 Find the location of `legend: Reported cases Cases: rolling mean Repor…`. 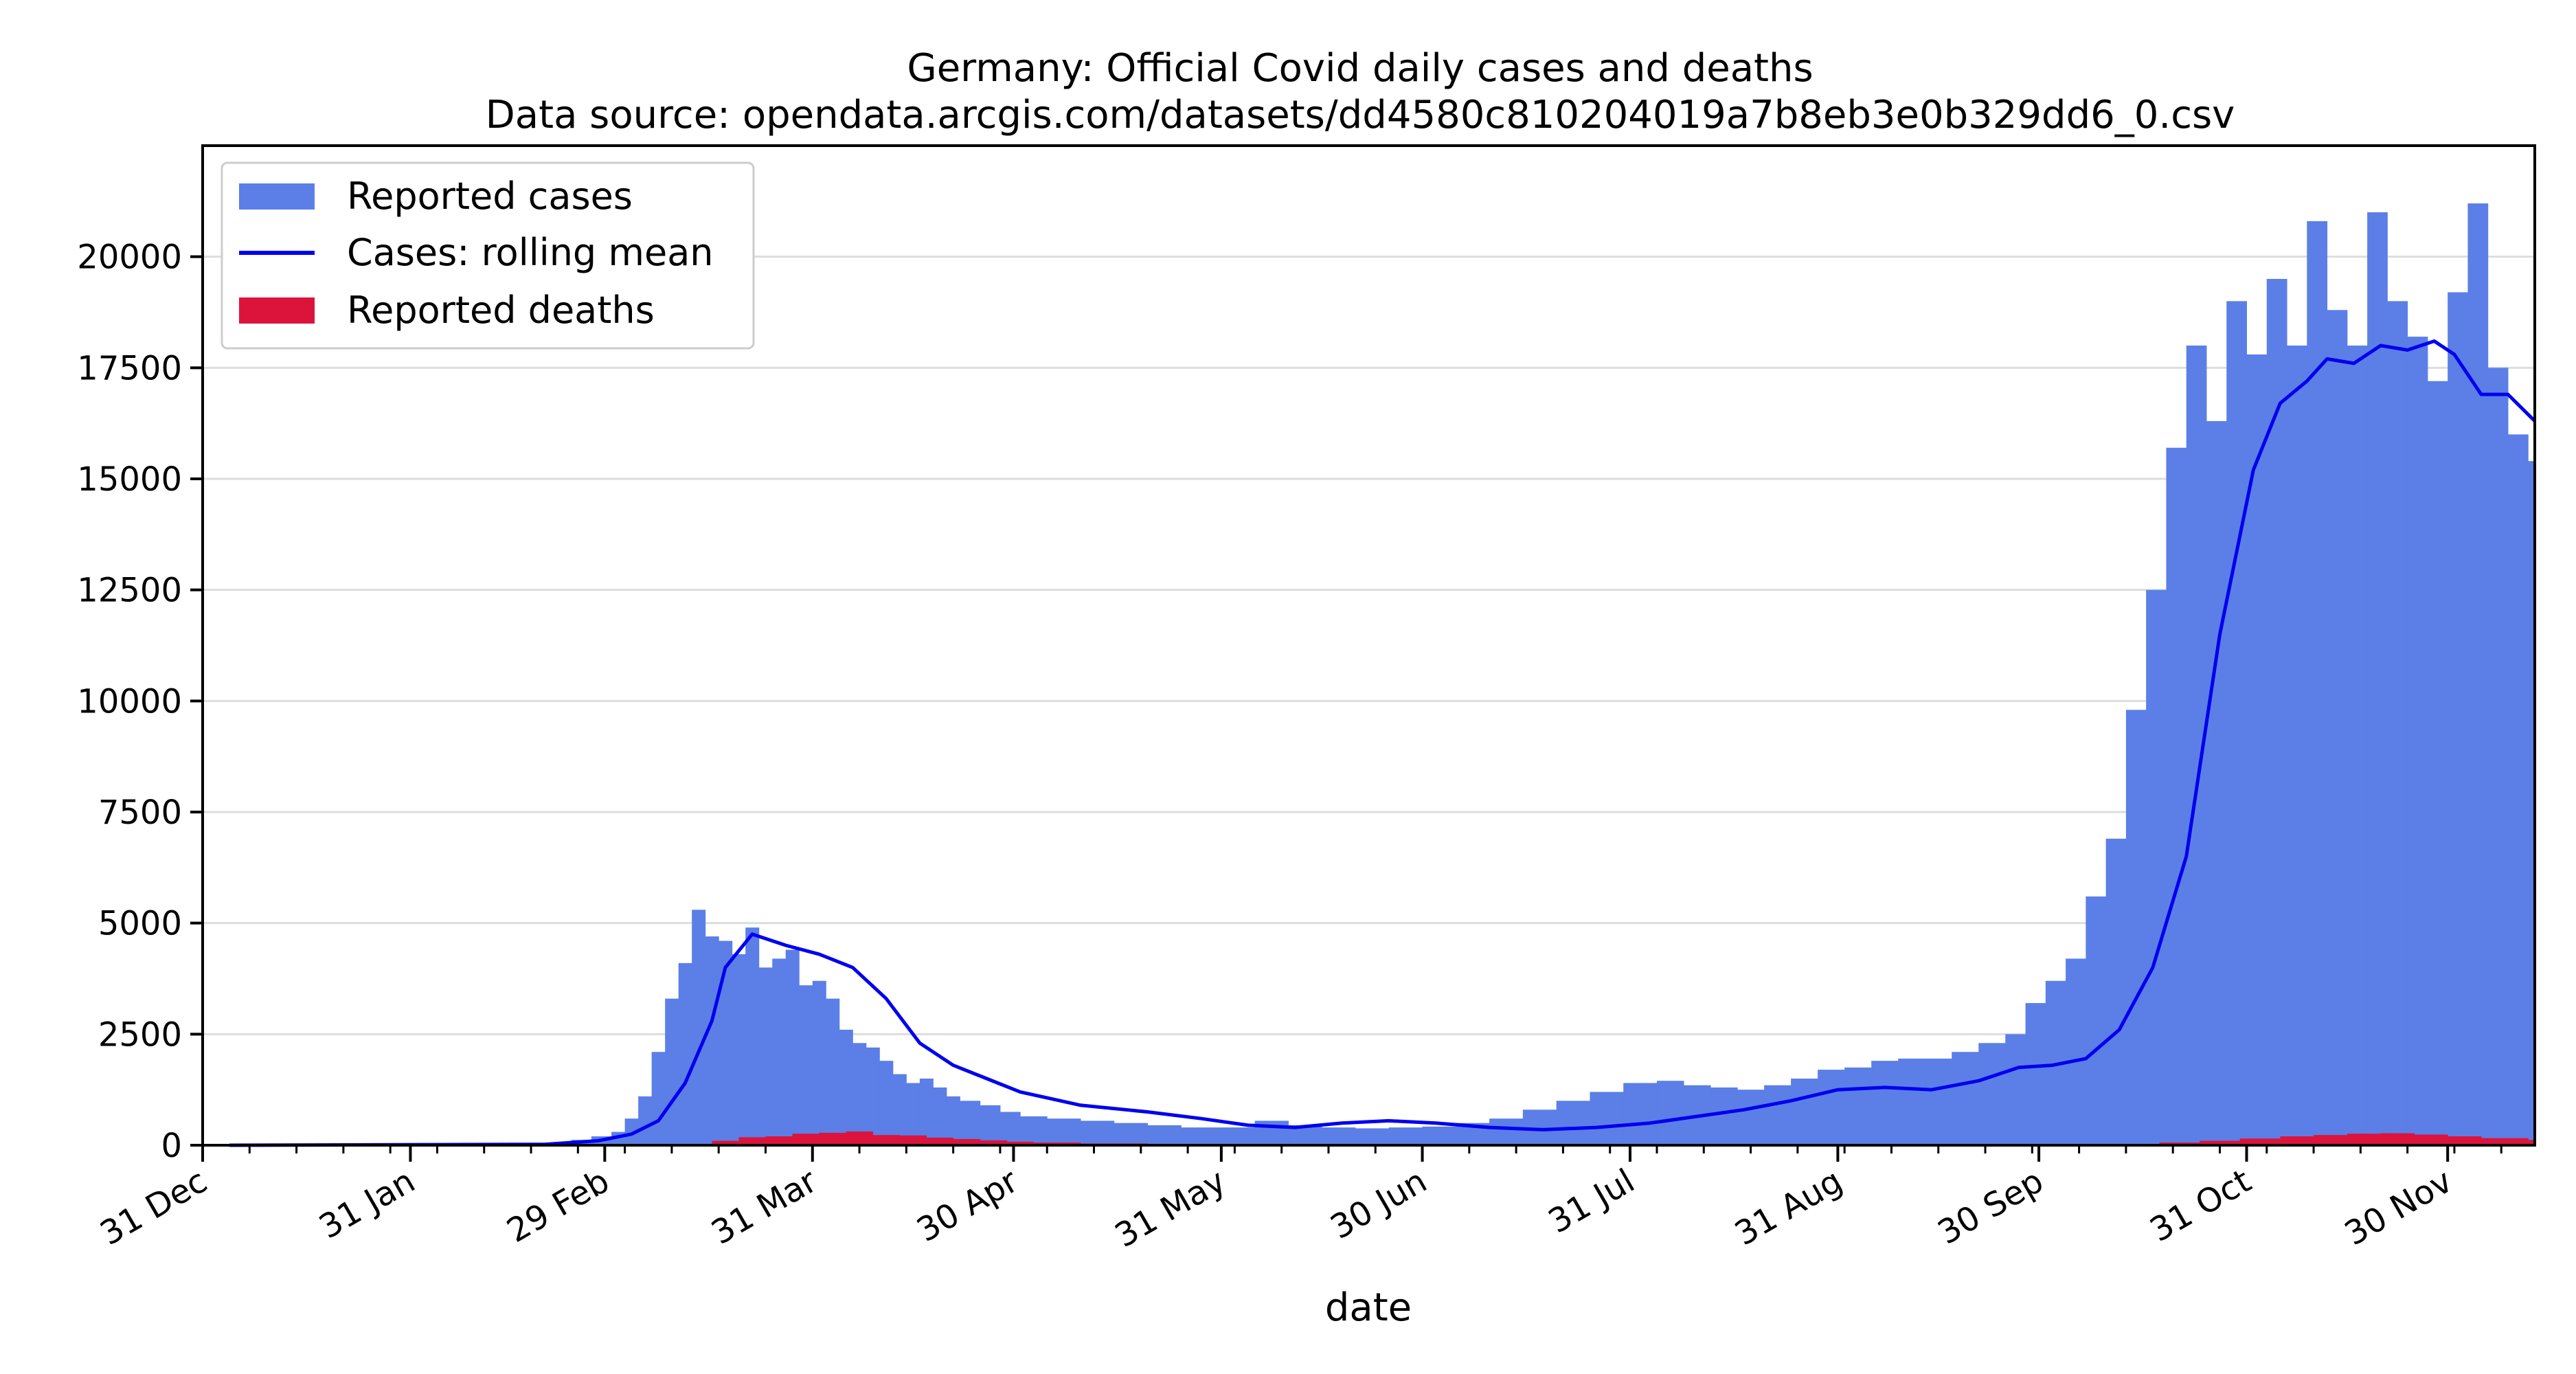

legend: Reported cases Cases: rolling mean Repor… is located at coordinates (488, 255).